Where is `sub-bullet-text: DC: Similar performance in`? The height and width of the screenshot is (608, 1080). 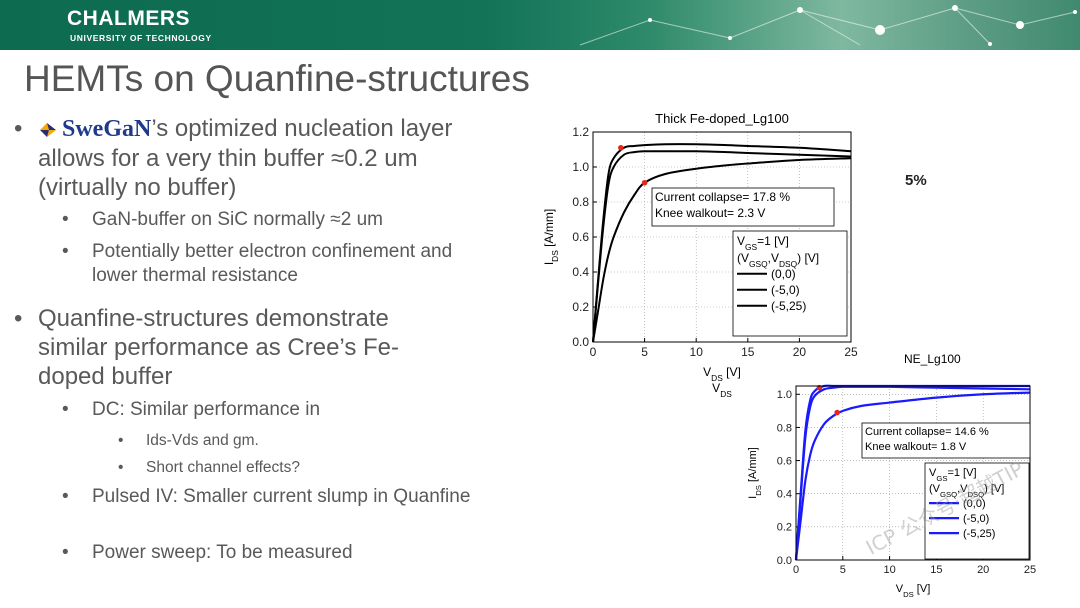 sub-bullet-text: DC: Similar performance in is located at coordinates (206, 409).